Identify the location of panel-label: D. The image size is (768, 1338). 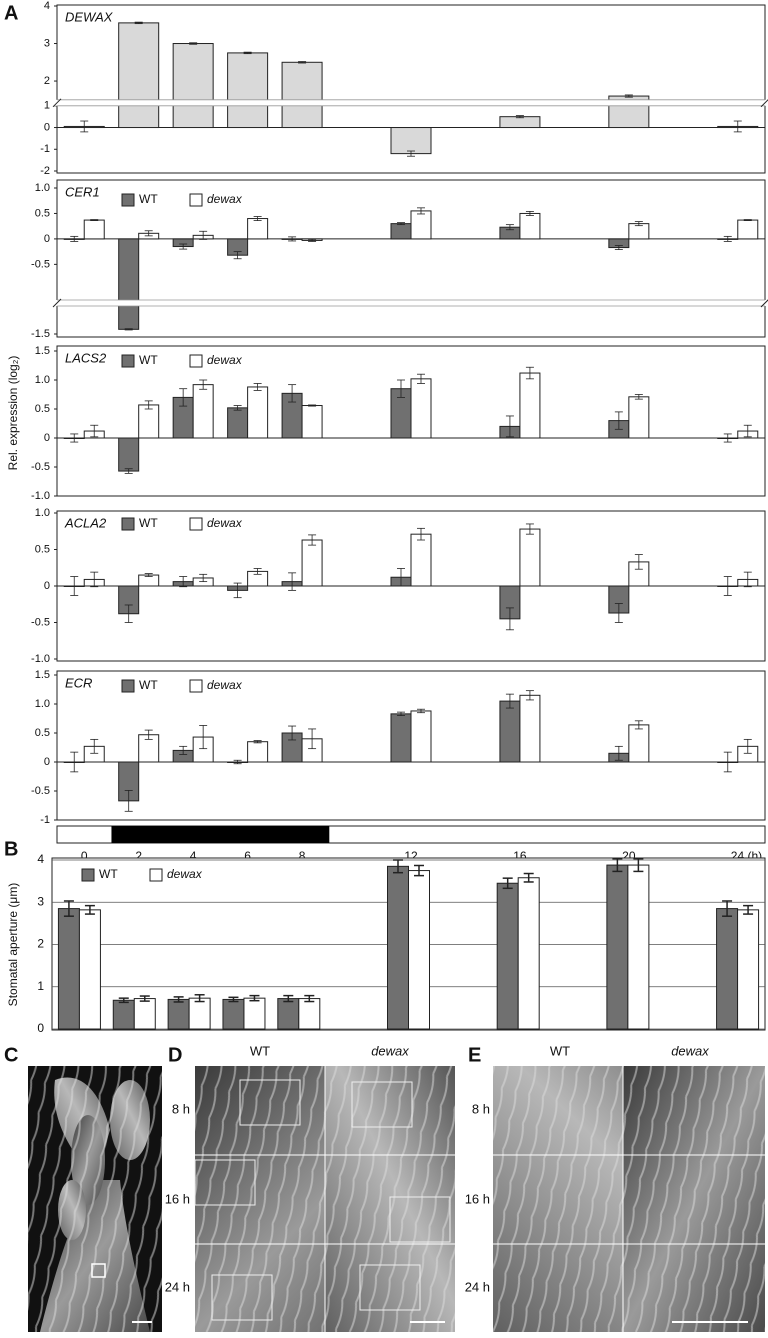
(175, 1055).